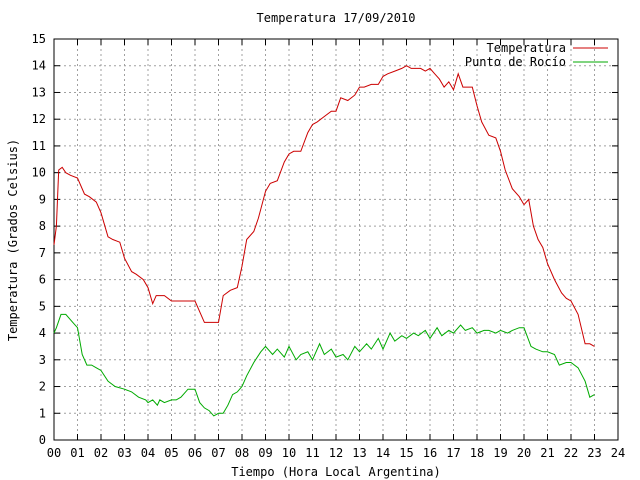 The height and width of the screenshot is (480, 640). What do you see at coordinates (359, 453) in the screenshot?
I see `x-tick-label: 13` at bounding box center [359, 453].